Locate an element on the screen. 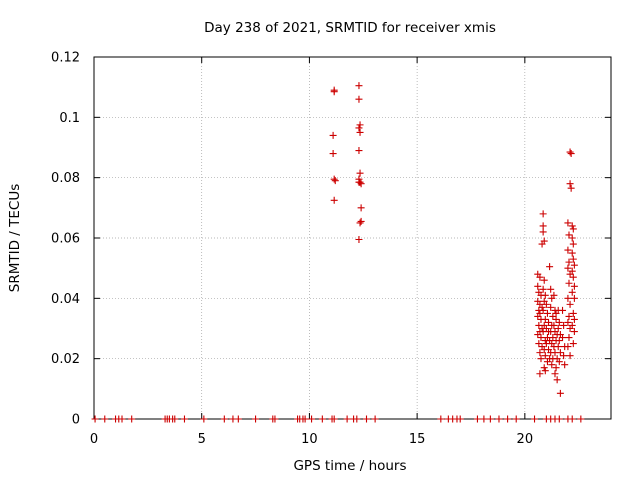 This screenshot has width=640, height=480. y-tick-label: 0.12 is located at coordinates (65, 58).